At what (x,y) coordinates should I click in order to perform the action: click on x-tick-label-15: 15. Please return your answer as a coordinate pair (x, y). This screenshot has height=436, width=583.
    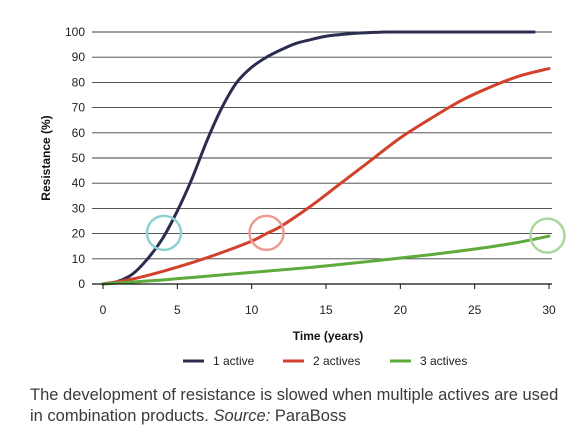
    Looking at the image, I should click on (326, 310).